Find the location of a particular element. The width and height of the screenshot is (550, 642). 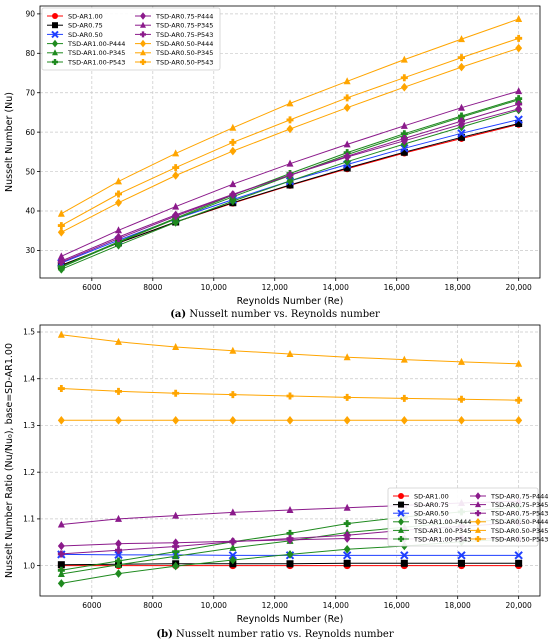

b-legend-item-sd-ar0-75: SD-AR0.75 is located at coordinates (421, 505).